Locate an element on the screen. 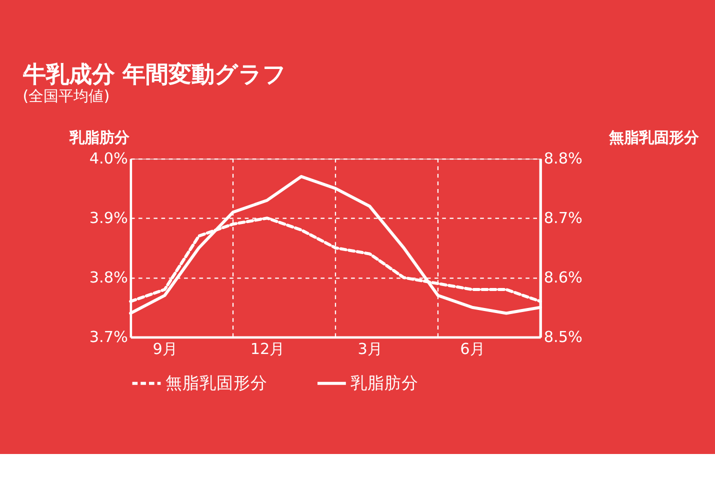  y-axis-title: 乳脂肪分 is located at coordinates (99, 137).